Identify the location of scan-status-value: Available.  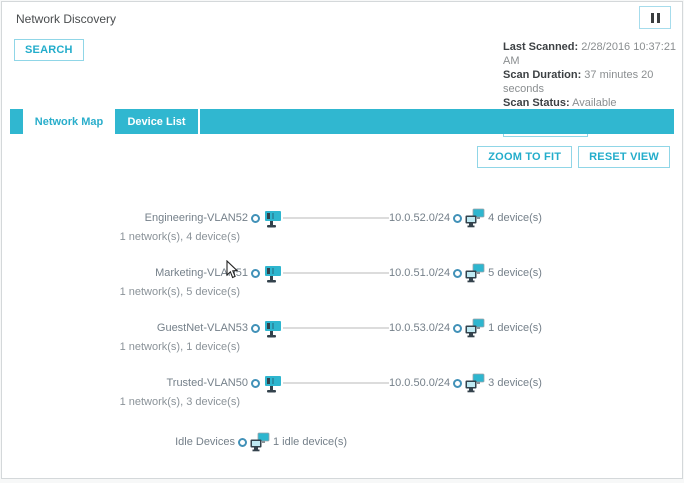
(593, 103).